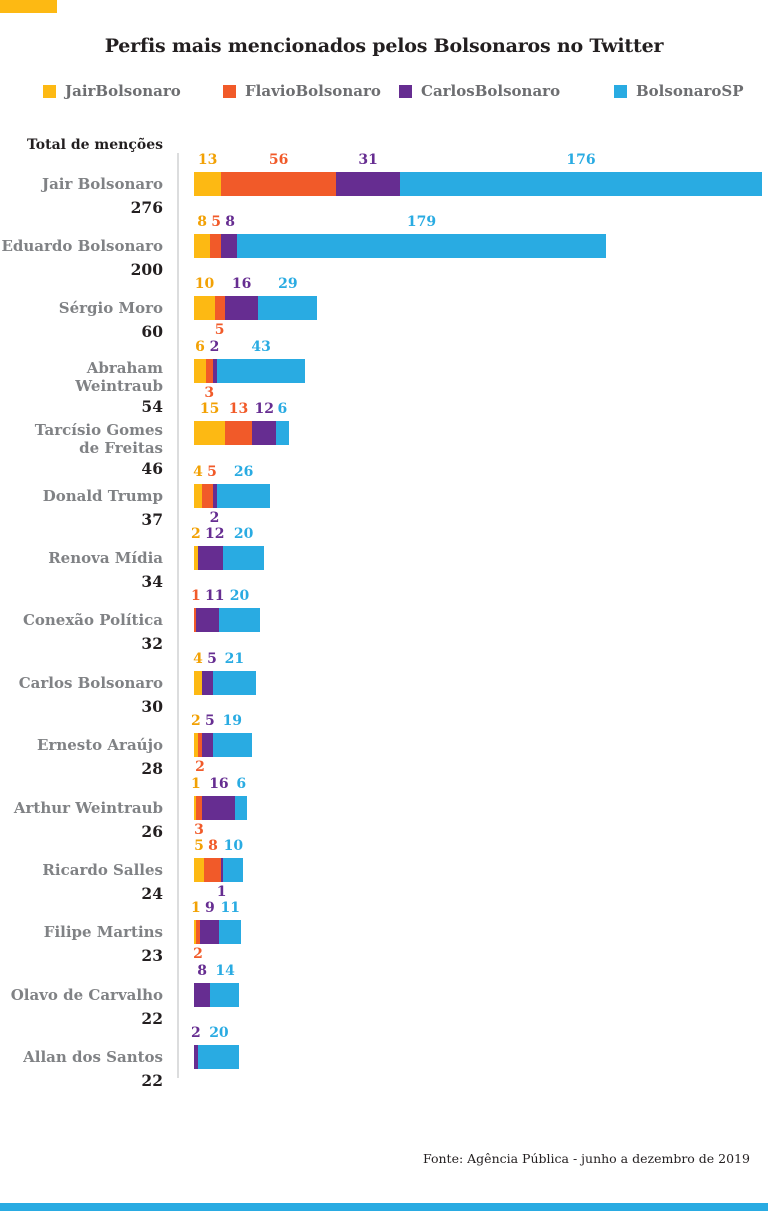  Describe the element at coordinates (152, 955) in the screenshot. I see `row-total: 23` at that location.